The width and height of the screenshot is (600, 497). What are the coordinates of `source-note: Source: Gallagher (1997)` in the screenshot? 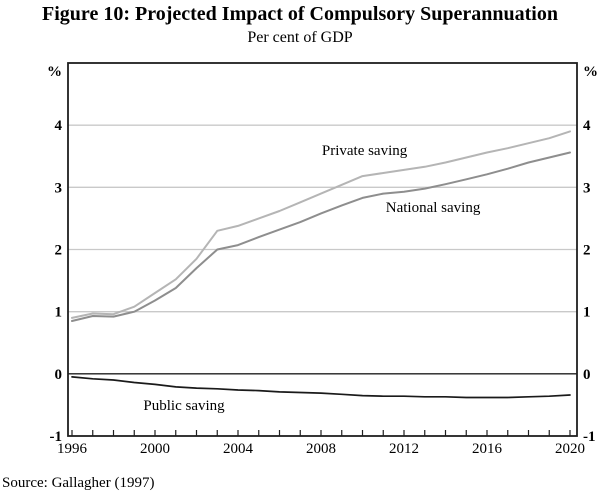 It's located at (78, 483).